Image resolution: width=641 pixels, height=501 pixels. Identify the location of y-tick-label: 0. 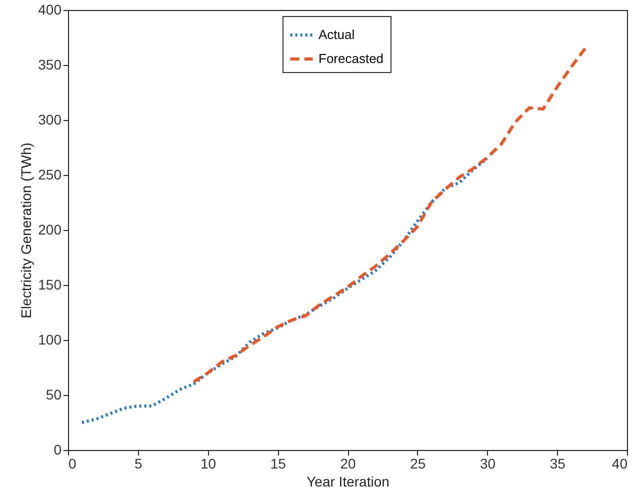
(58, 450).